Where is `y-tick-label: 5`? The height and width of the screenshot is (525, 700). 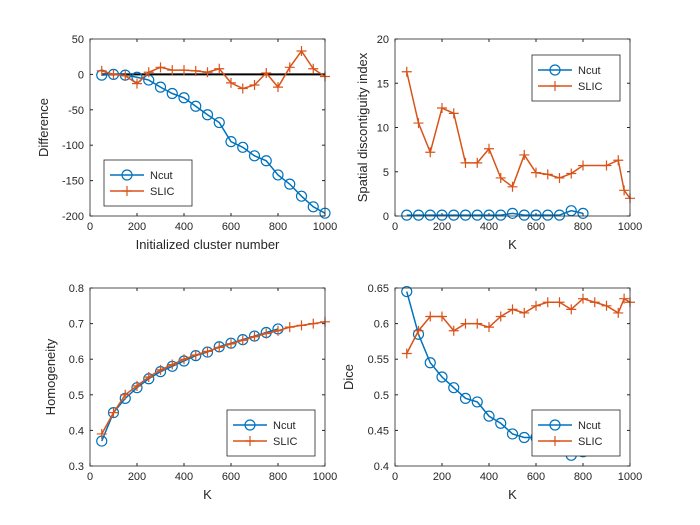 y-tick-label: 5 is located at coordinates (386, 173).